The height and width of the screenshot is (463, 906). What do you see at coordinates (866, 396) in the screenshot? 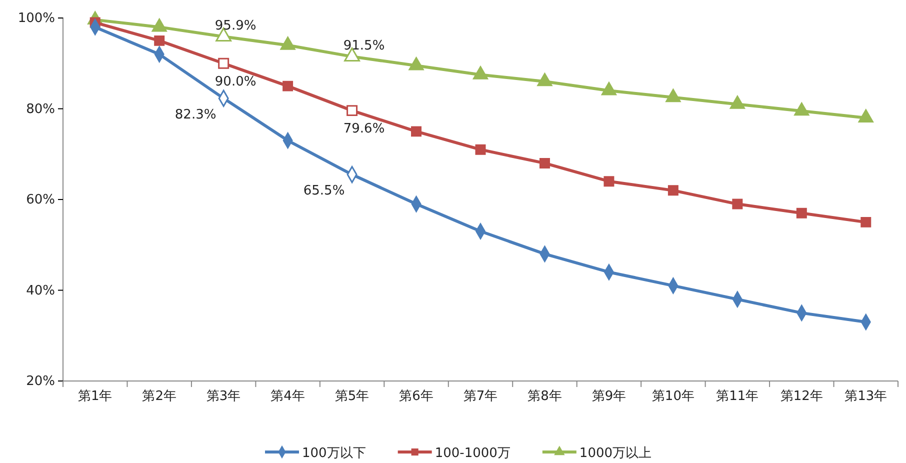
I see `x-tick-label: 第13年` at bounding box center [866, 396].